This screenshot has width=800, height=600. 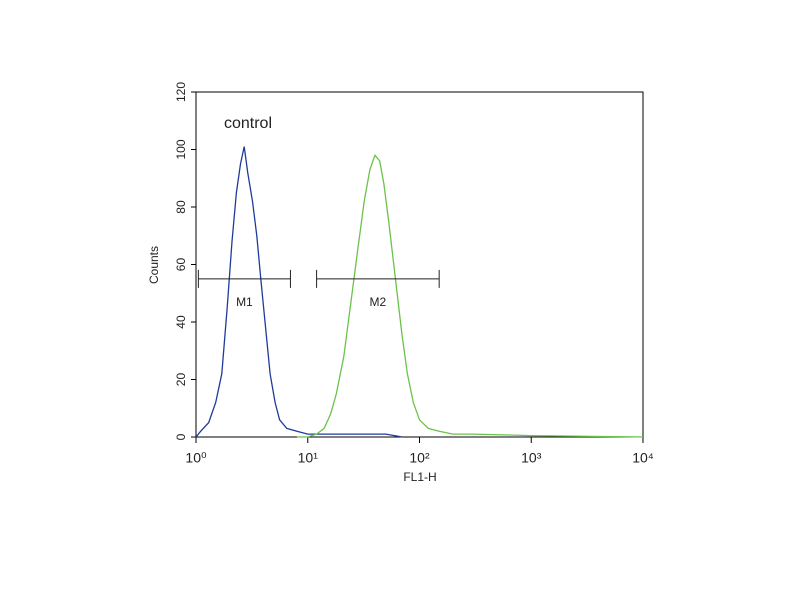 What do you see at coordinates (299, 292) in the screenshot?
I see `histogram-line` at bounding box center [299, 292].